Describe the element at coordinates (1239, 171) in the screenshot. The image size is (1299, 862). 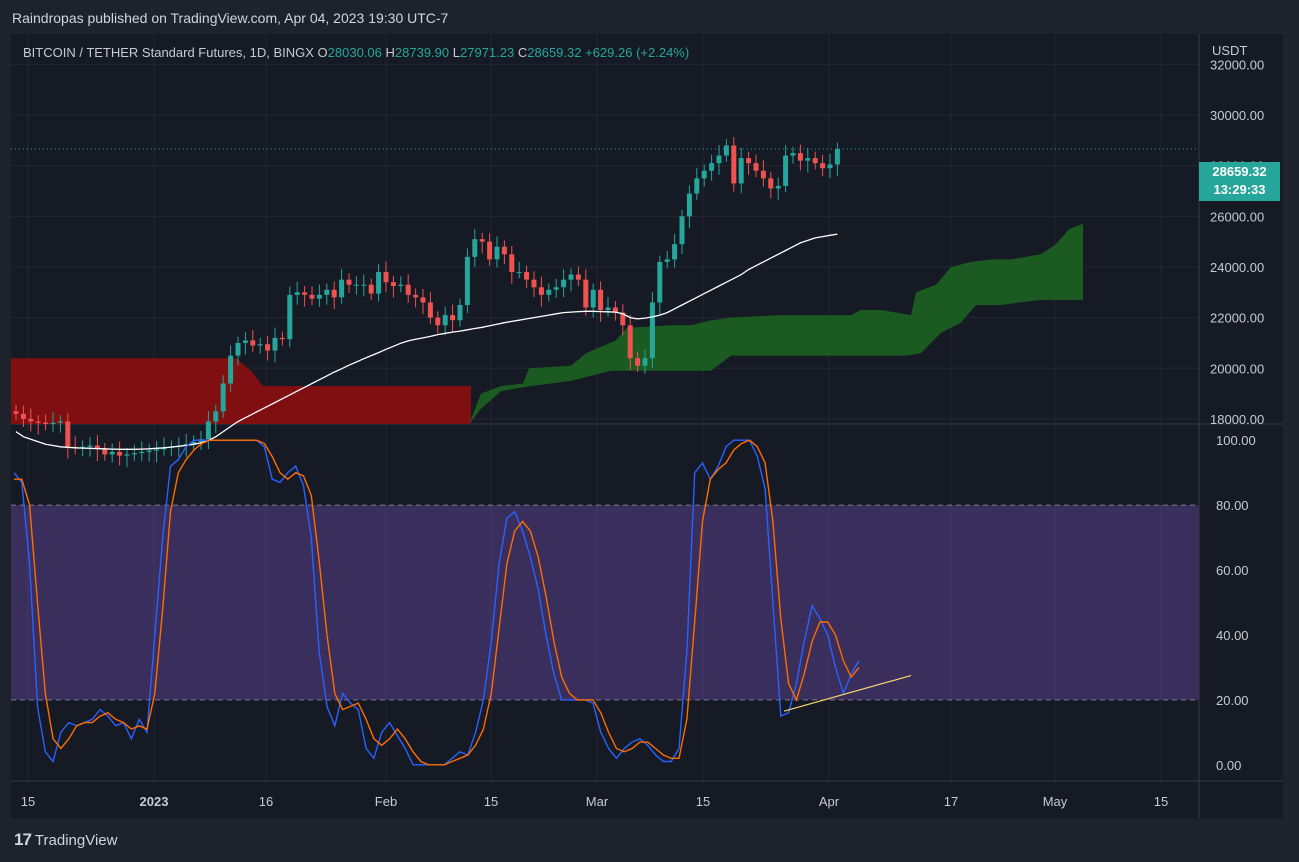
I see `last-price: 28659.32` at that location.